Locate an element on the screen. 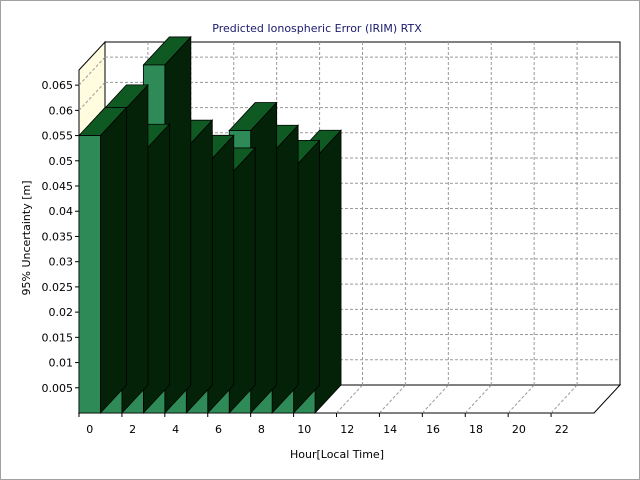 Image resolution: width=640 pixels, height=480 pixels. bar is located at coordinates (103, 260).